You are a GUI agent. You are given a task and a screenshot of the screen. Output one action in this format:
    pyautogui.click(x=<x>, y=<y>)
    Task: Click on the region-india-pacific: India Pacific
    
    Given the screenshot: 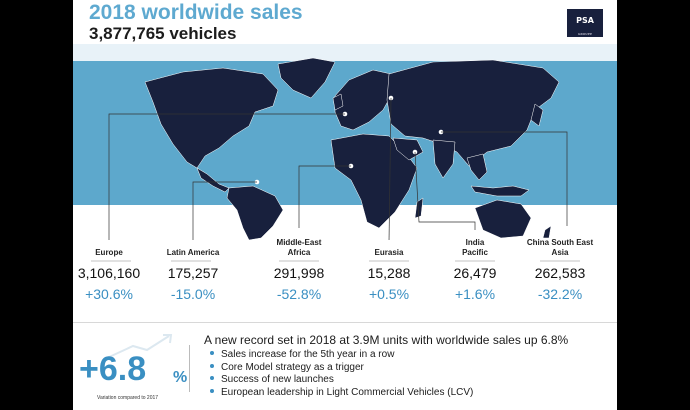 What is the action you would take?
    pyautogui.click(x=475, y=244)
    